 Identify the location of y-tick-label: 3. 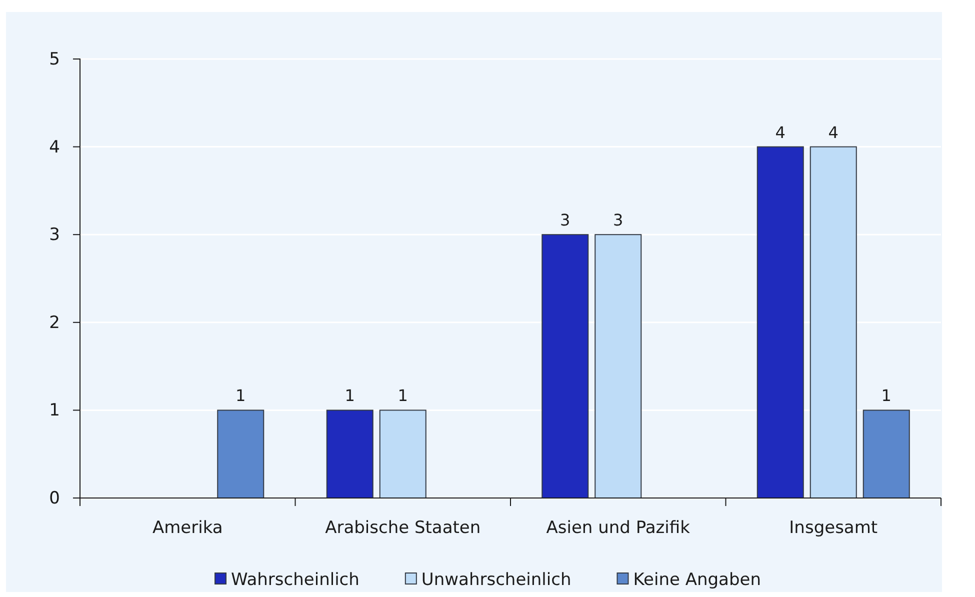
(54, 235).